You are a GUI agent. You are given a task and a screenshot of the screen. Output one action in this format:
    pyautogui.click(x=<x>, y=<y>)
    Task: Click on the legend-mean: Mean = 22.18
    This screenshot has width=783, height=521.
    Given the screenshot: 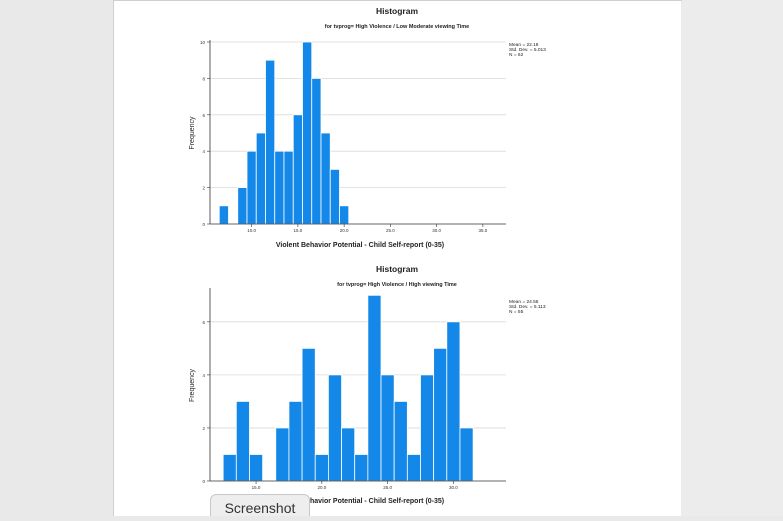 What is the action you would take?
    pyautogui.click(x=524, y=45)
    